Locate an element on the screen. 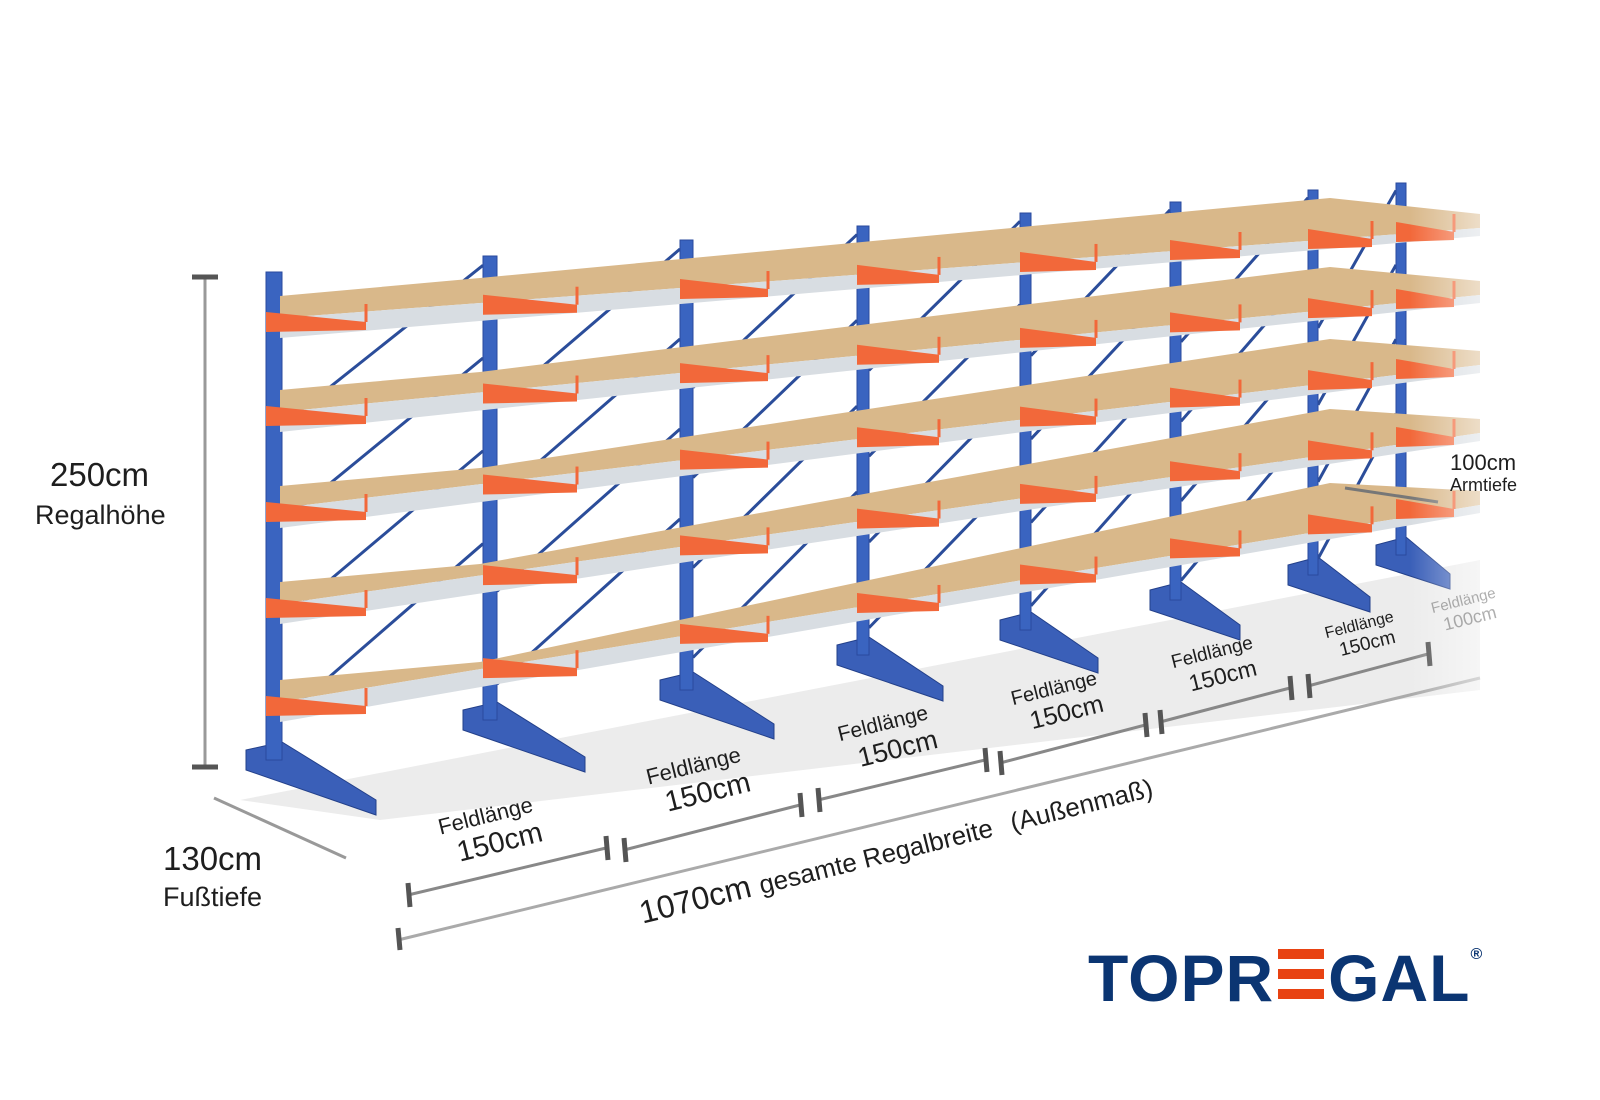  shelf-front-beam is located at coordinates (880, 613).